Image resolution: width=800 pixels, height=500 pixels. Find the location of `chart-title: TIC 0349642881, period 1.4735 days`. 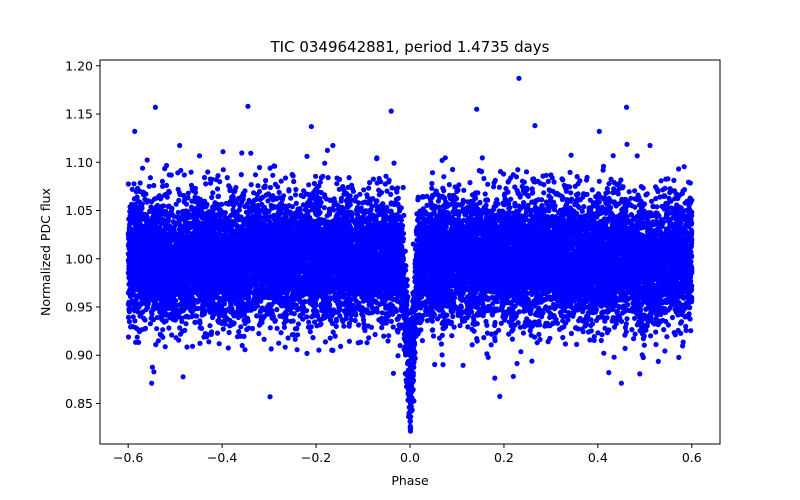

chart-title: TIC 0349642881, period 1.4735 days is located at coordinates (409, 47).